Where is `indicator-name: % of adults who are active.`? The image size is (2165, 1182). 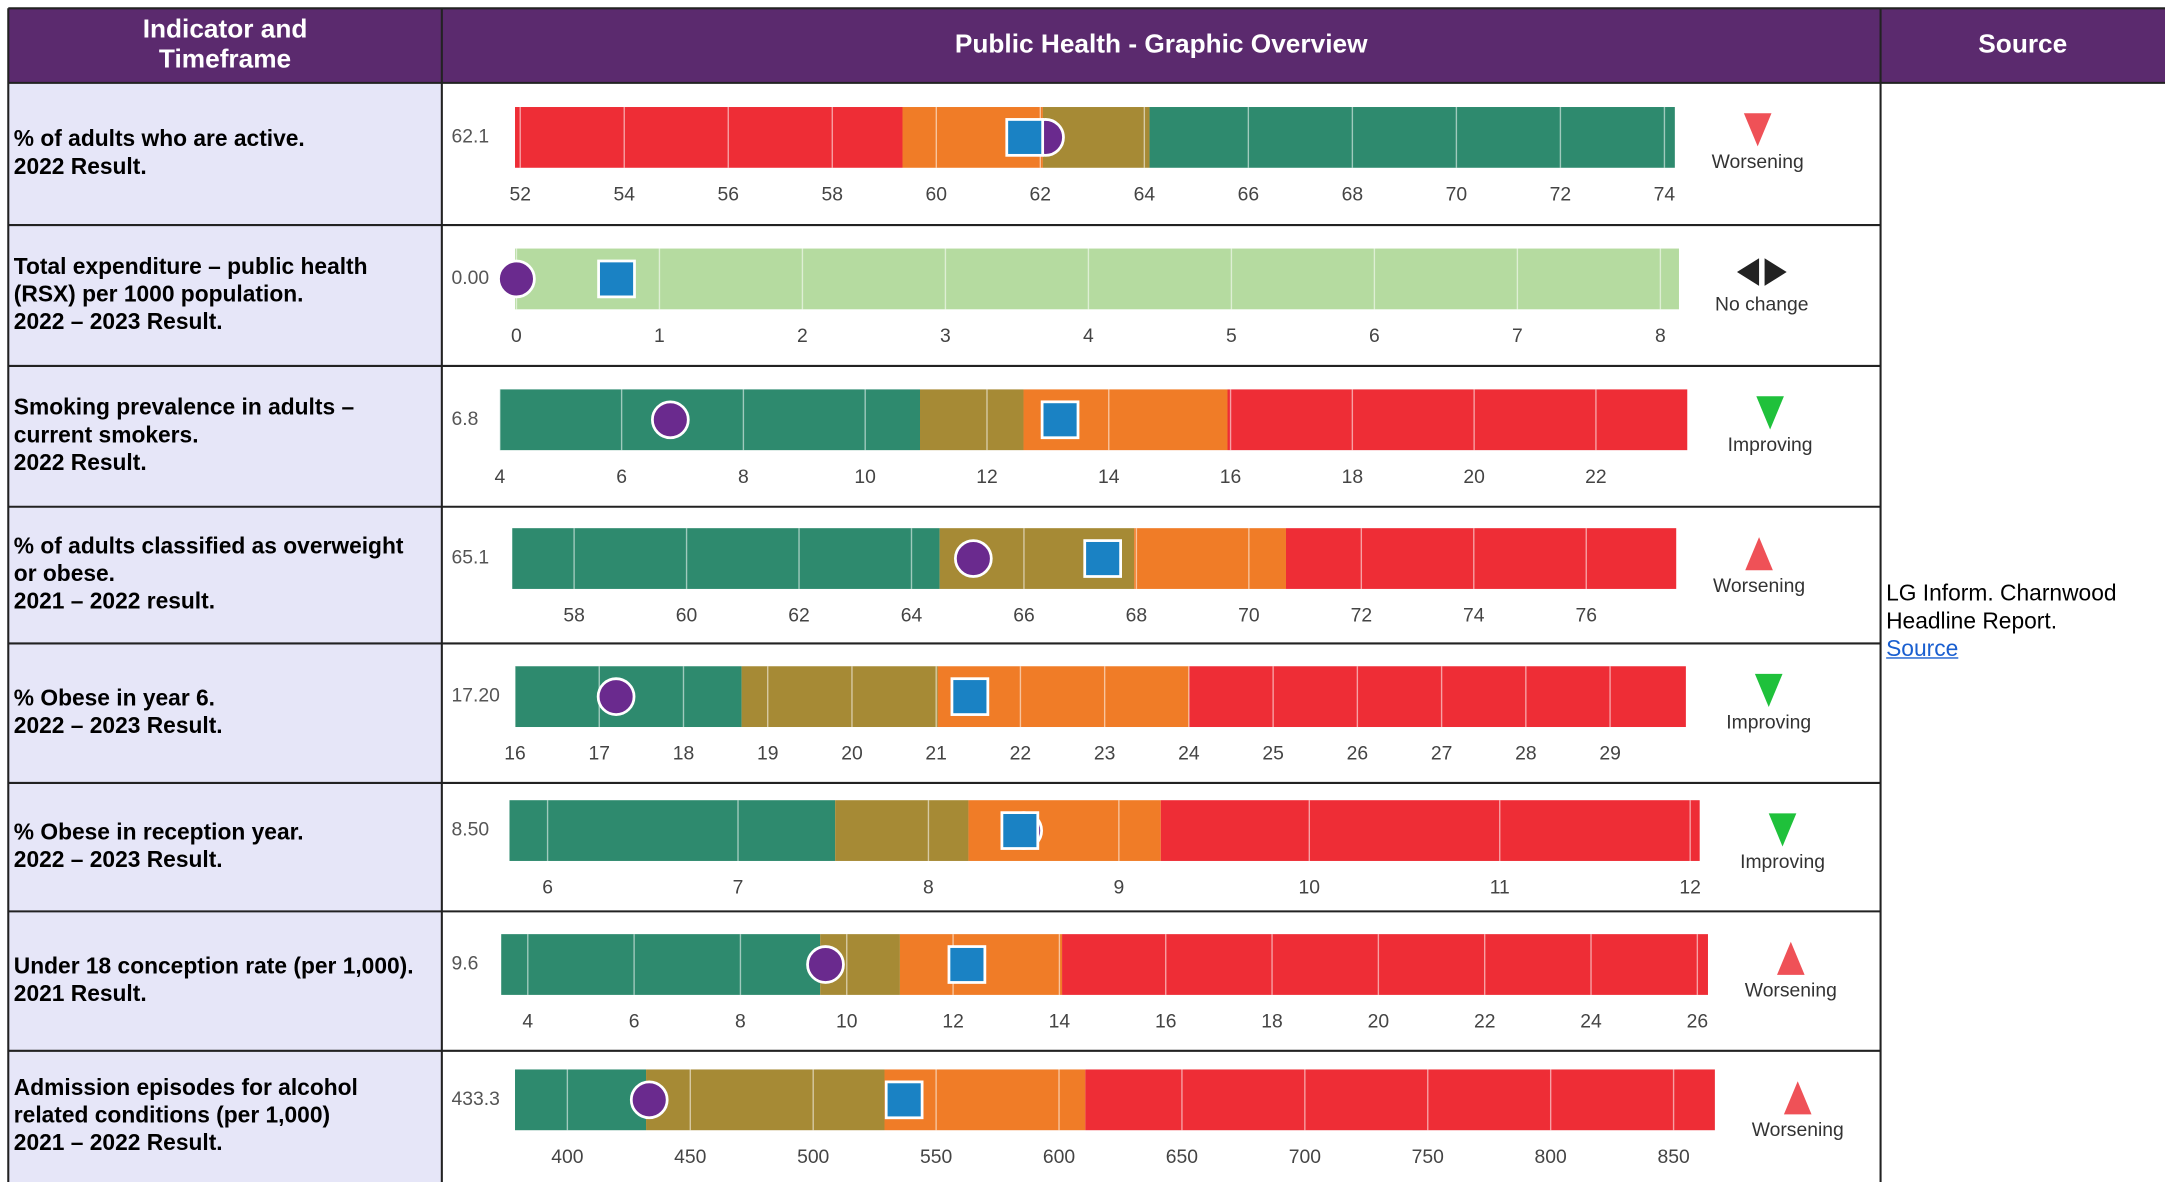
indicator-name: % of adults who are active. is located at coordinates (159, 138).